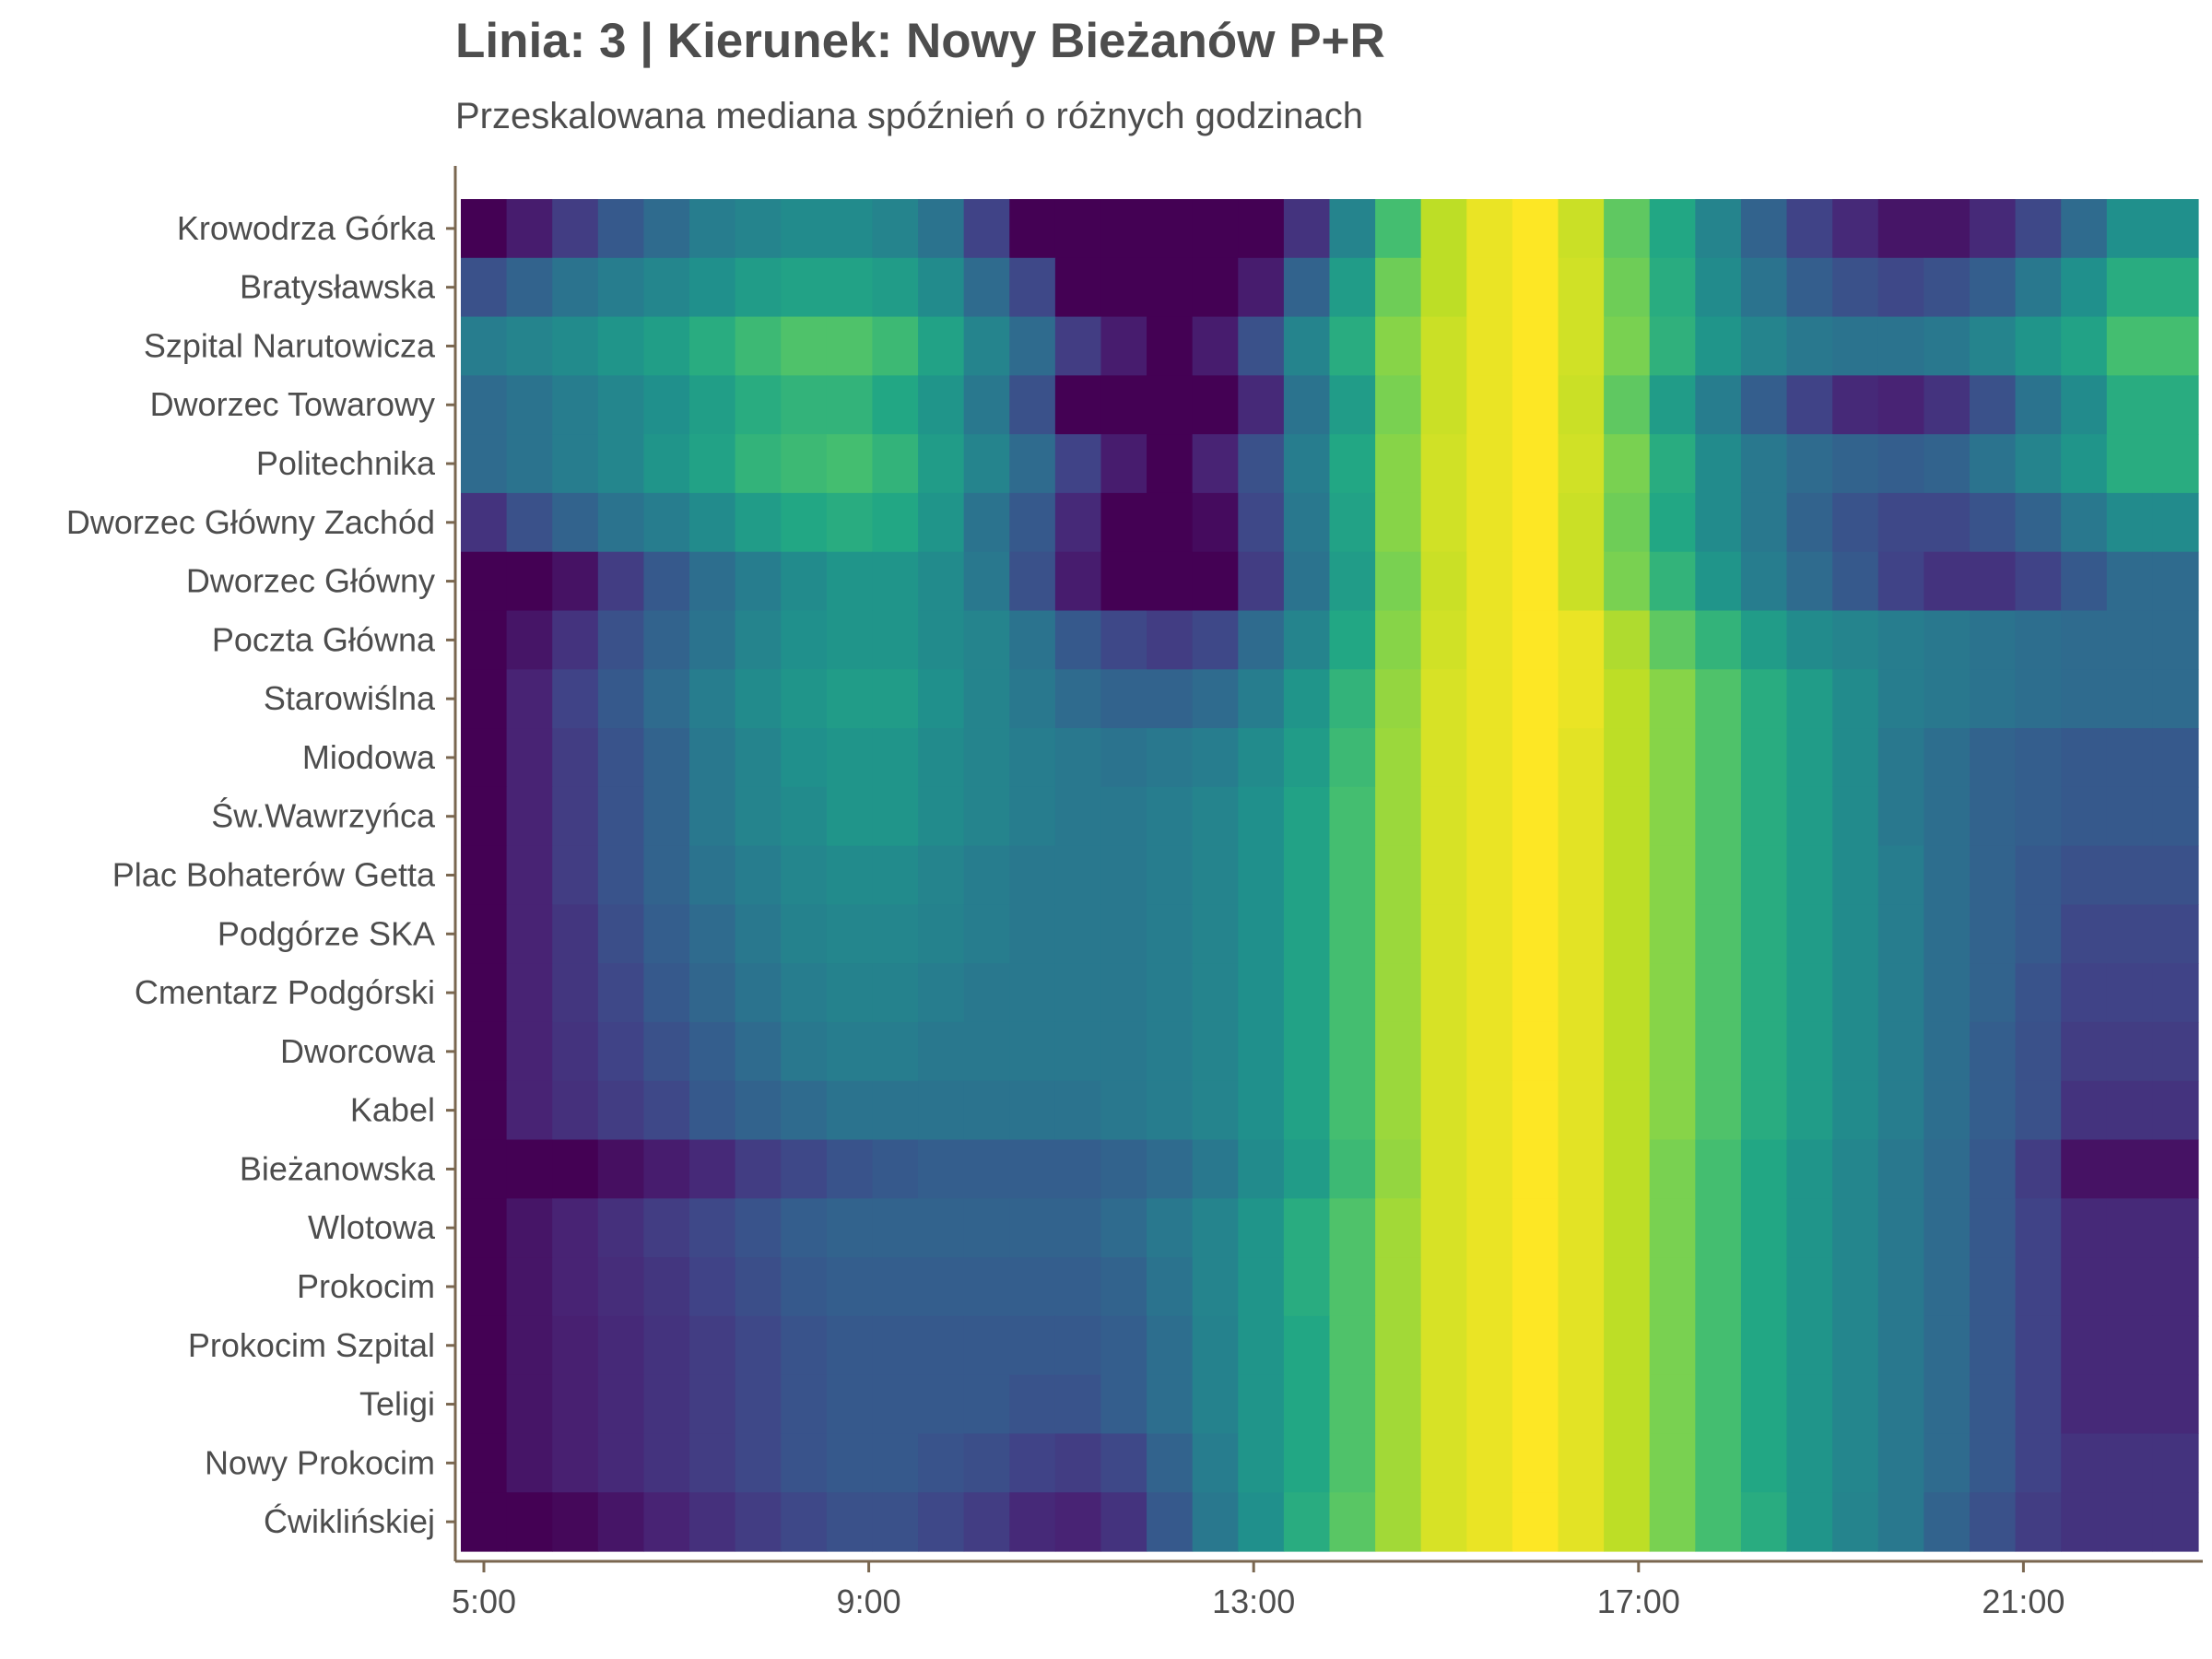  What do you see at coordinates (250, 522) in the screenshot?
I see `y-tick-label: Dworzec Główny Zachód` at bounding box center [250, 522].